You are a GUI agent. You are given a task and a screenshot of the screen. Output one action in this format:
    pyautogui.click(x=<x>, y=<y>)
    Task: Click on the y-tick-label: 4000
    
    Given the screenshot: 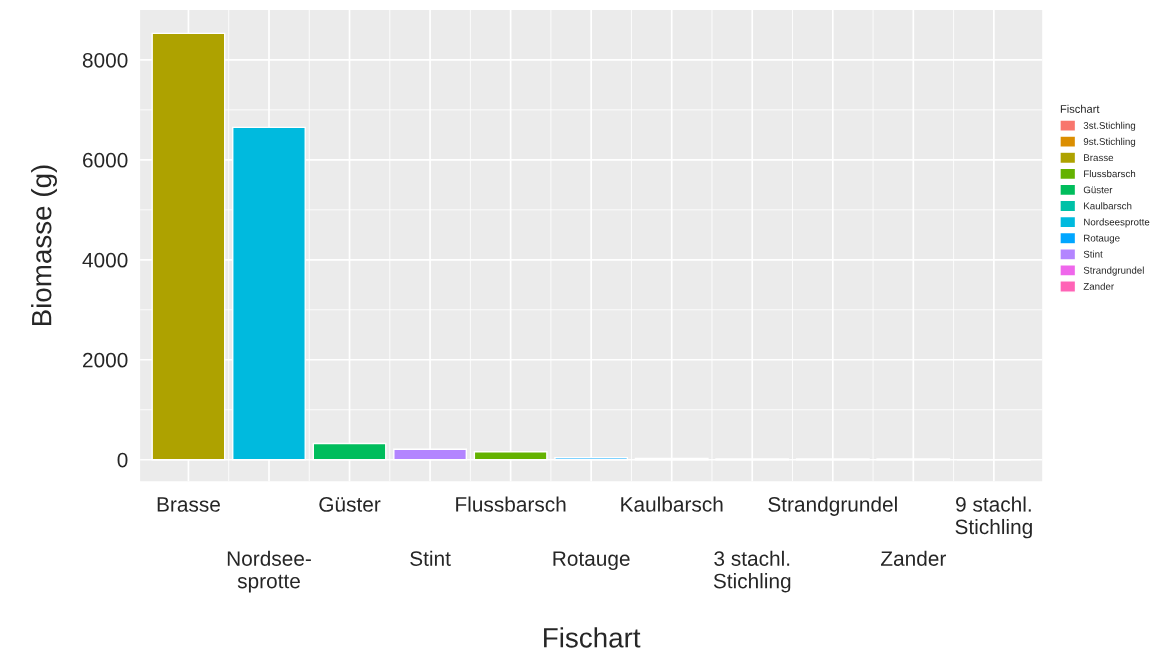 What is the action you would take?
    pyautogui.click(x=105, y=260)
    